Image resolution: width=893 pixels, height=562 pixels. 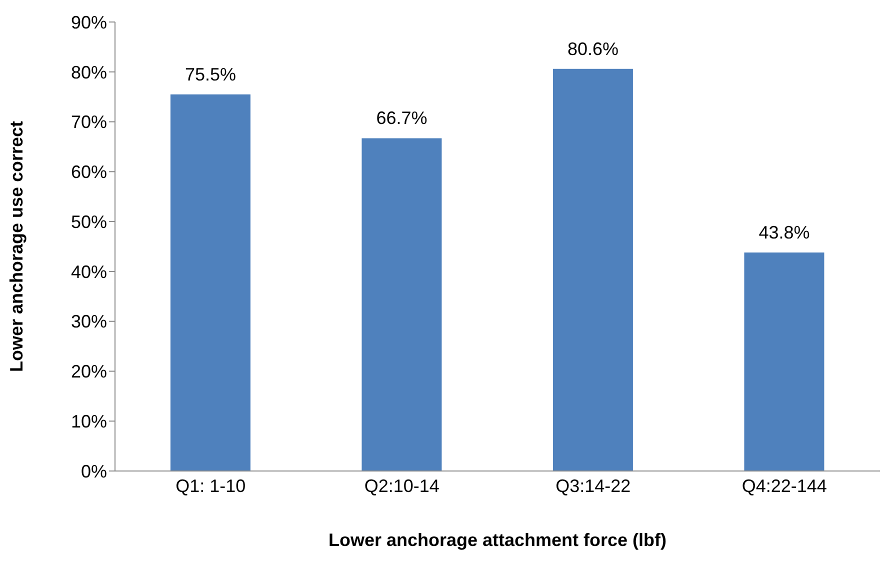 I want to click on data-label: 80.6%, so click(x=592, y=48).